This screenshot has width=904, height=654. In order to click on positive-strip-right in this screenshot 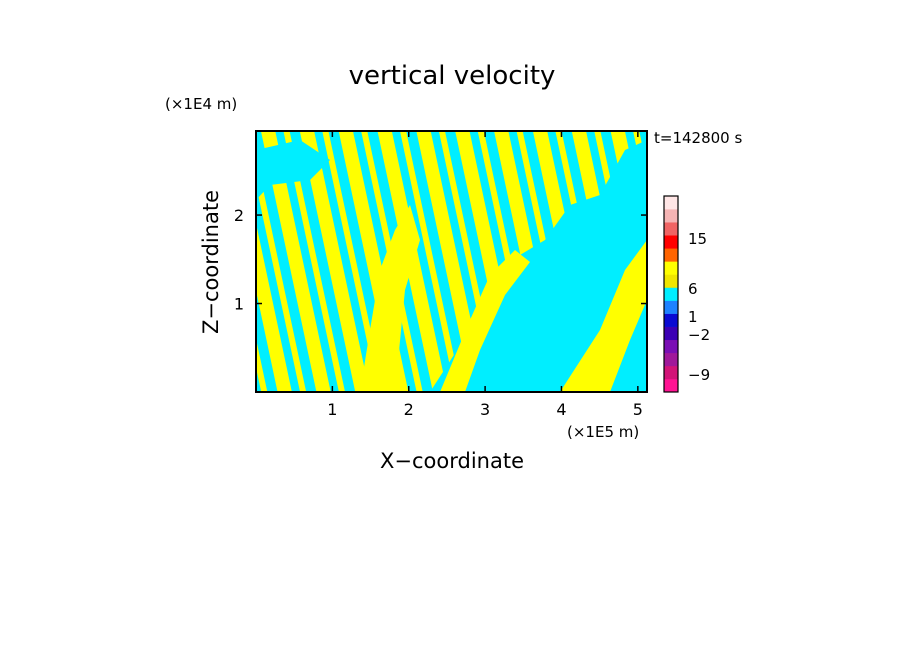, I will do `click(603, 316)`.